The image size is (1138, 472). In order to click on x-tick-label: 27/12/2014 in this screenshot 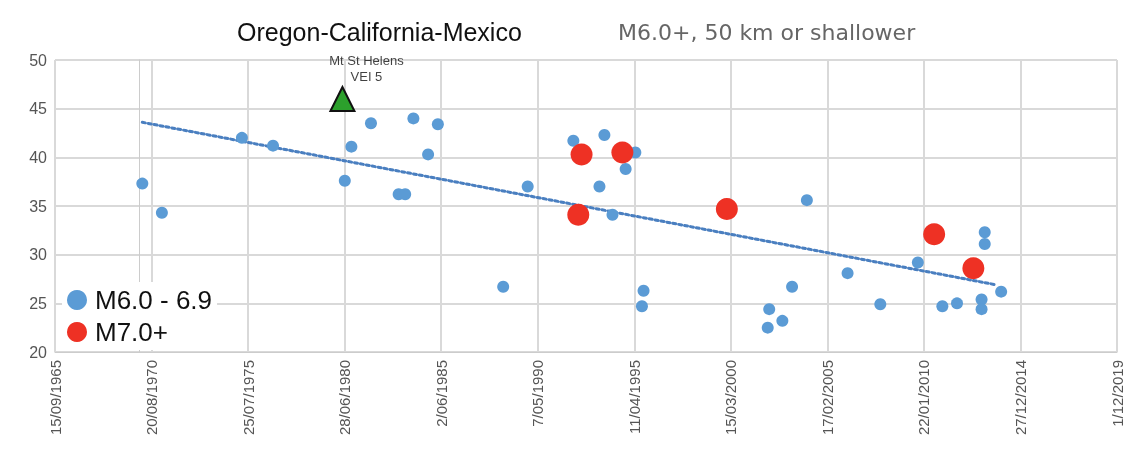, I will do `click(1020, 398)`.